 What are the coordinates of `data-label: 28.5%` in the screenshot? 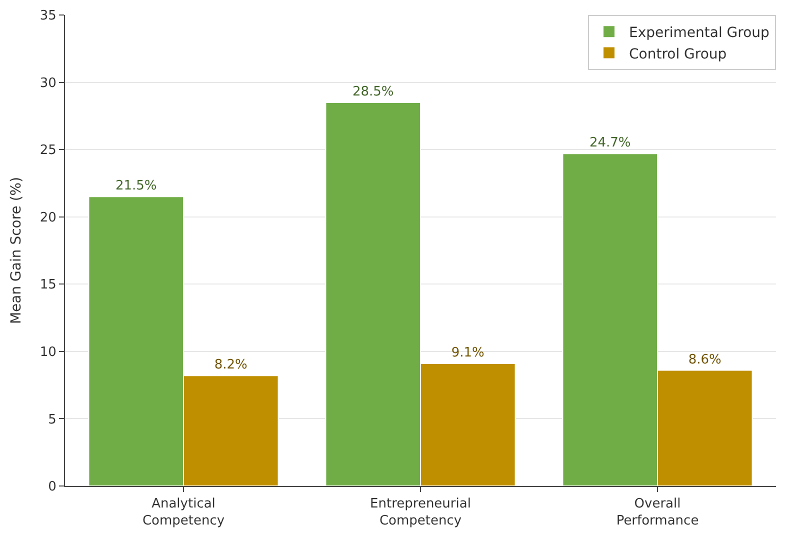 It's located at (373, 92).